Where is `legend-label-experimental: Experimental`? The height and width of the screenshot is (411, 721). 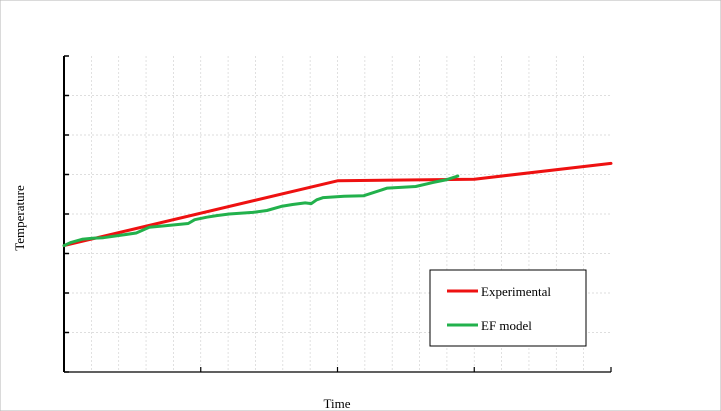 legend-label-experimental: Experimental is located at coordinates (516, 291).